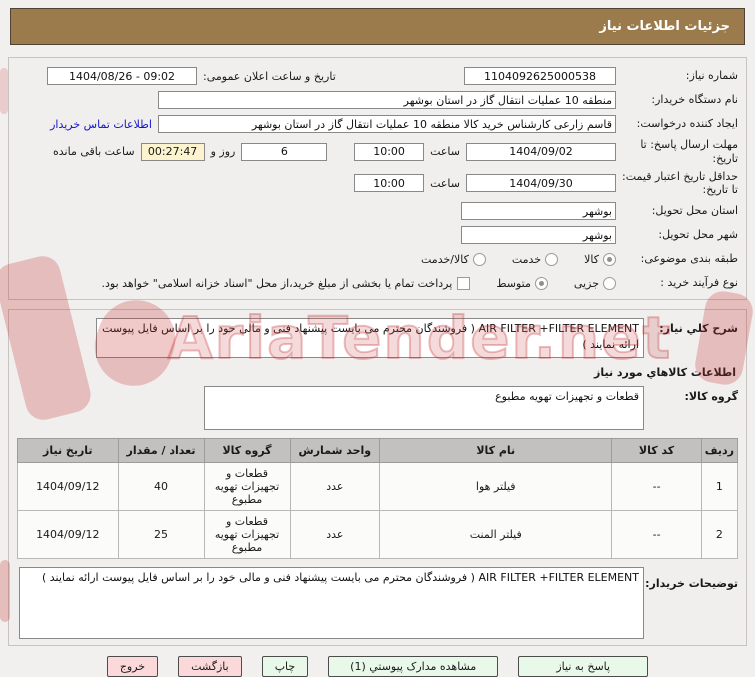 The height and width of the screenshot is (677, 755). Describe the element at coordinates (377, 235) in the screenshot. I see `city-row: شهر محل تحویل:` at that location.